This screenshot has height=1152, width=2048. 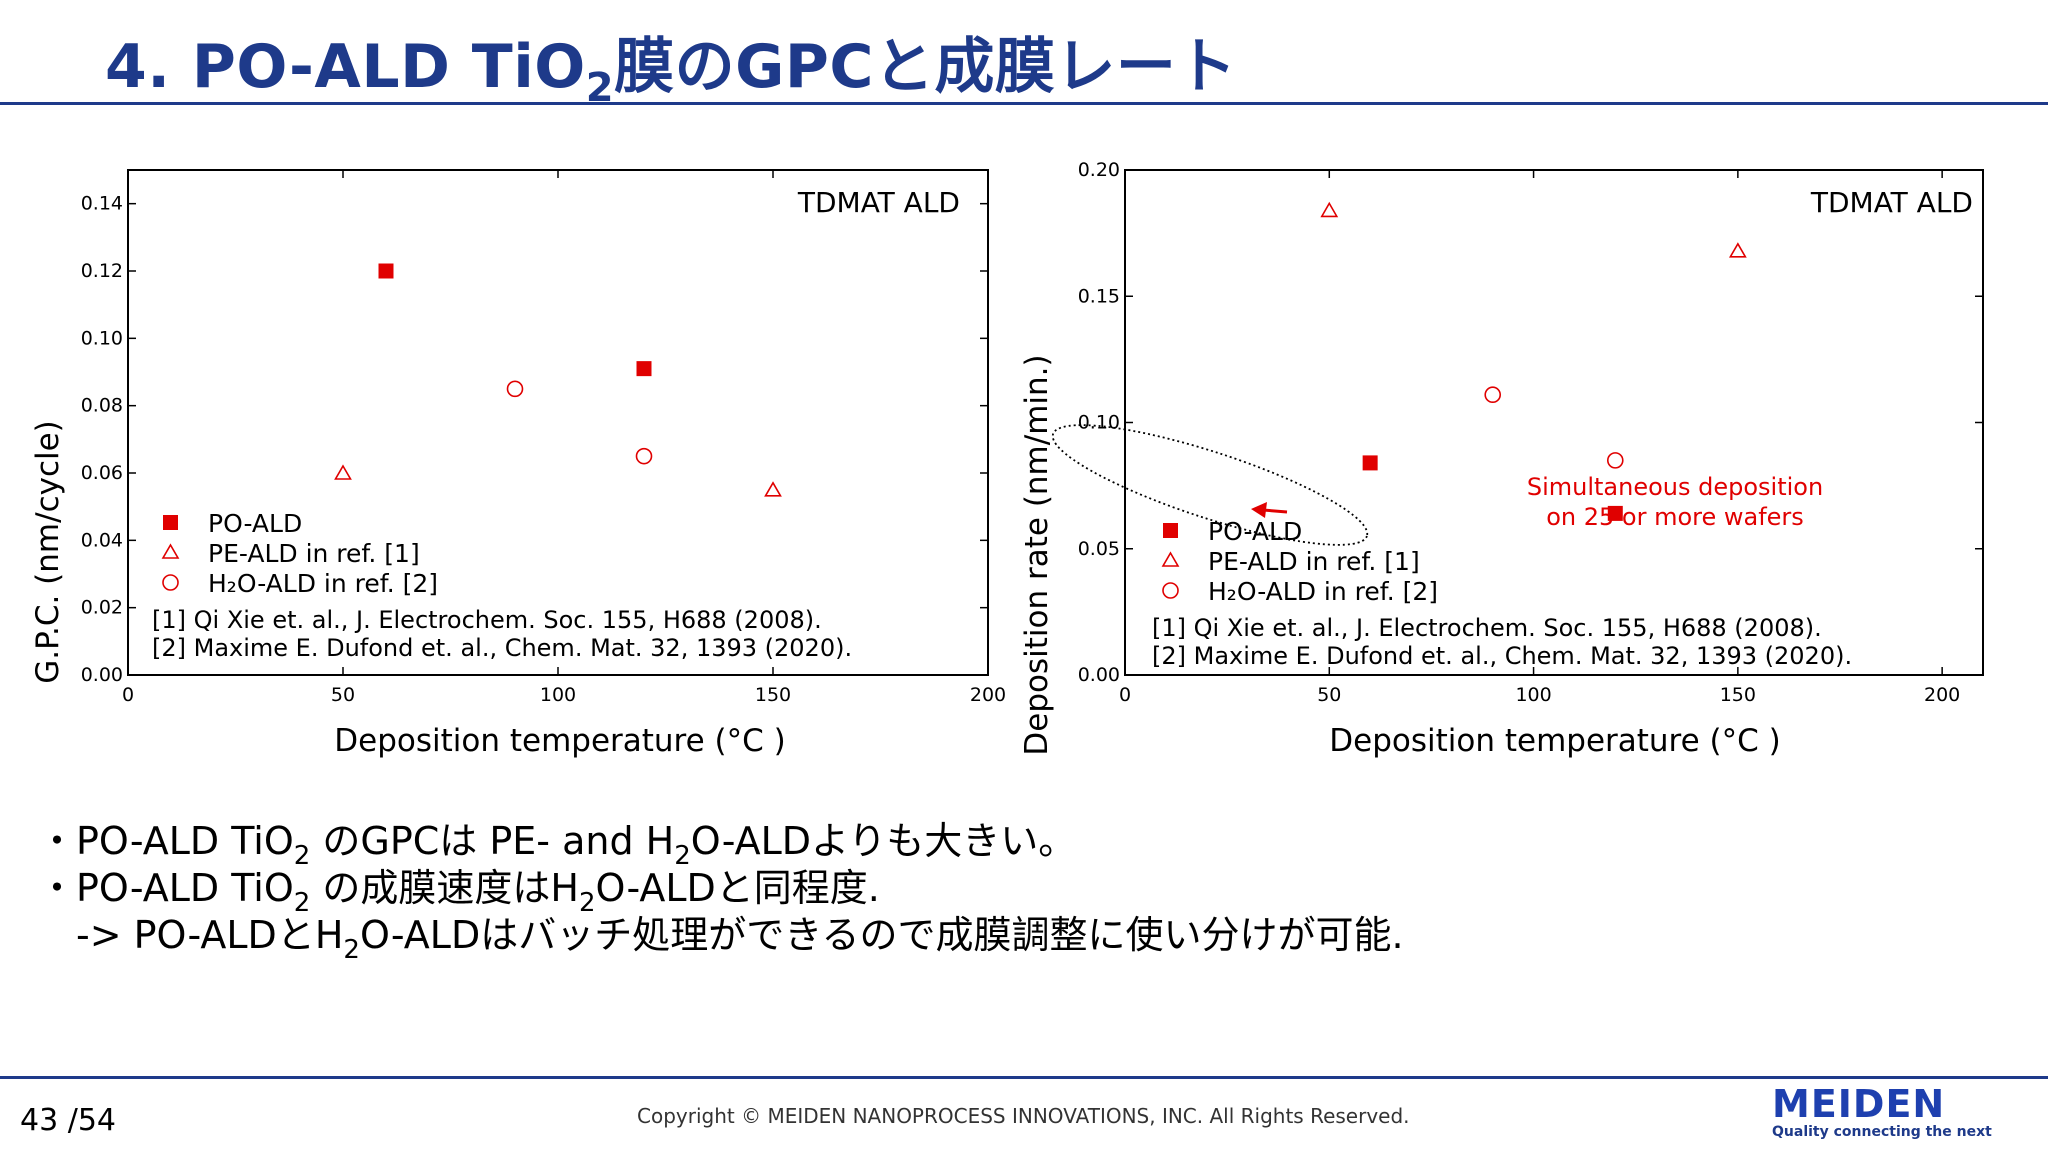 What do you see at coordinates (1099, 549) in the screenshot?
I see `rate-y-tick-label: 0.05` at bounding box center [1099, 549].